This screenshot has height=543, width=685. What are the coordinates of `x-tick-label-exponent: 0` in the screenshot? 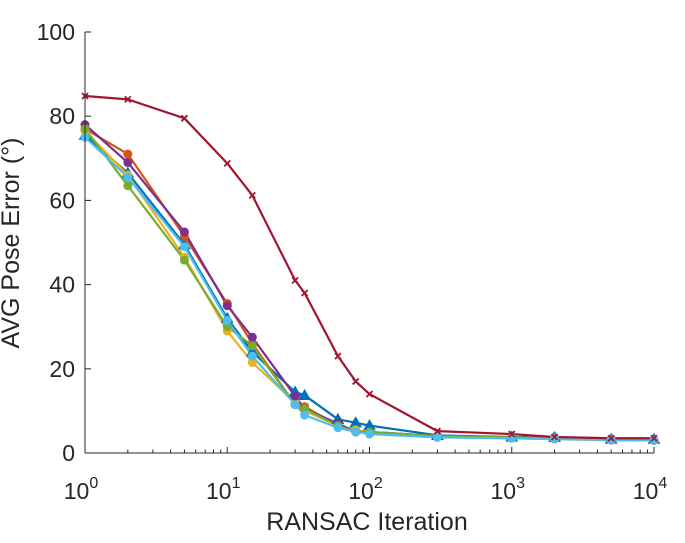 It's located at (93, 483).